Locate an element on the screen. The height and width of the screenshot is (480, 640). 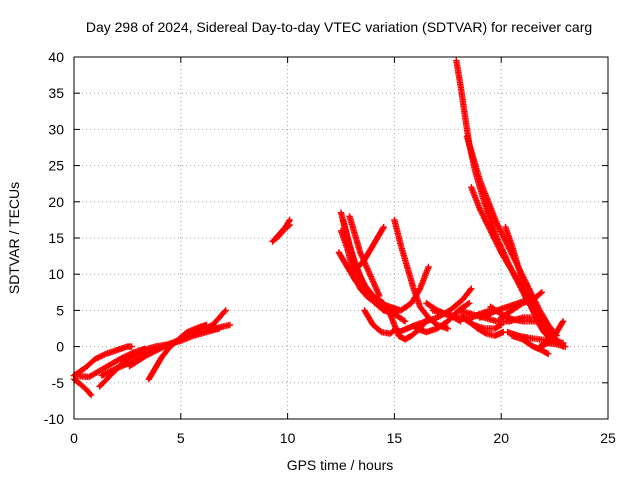
y-tick-label: -10 is located at coordinates (54, 419).